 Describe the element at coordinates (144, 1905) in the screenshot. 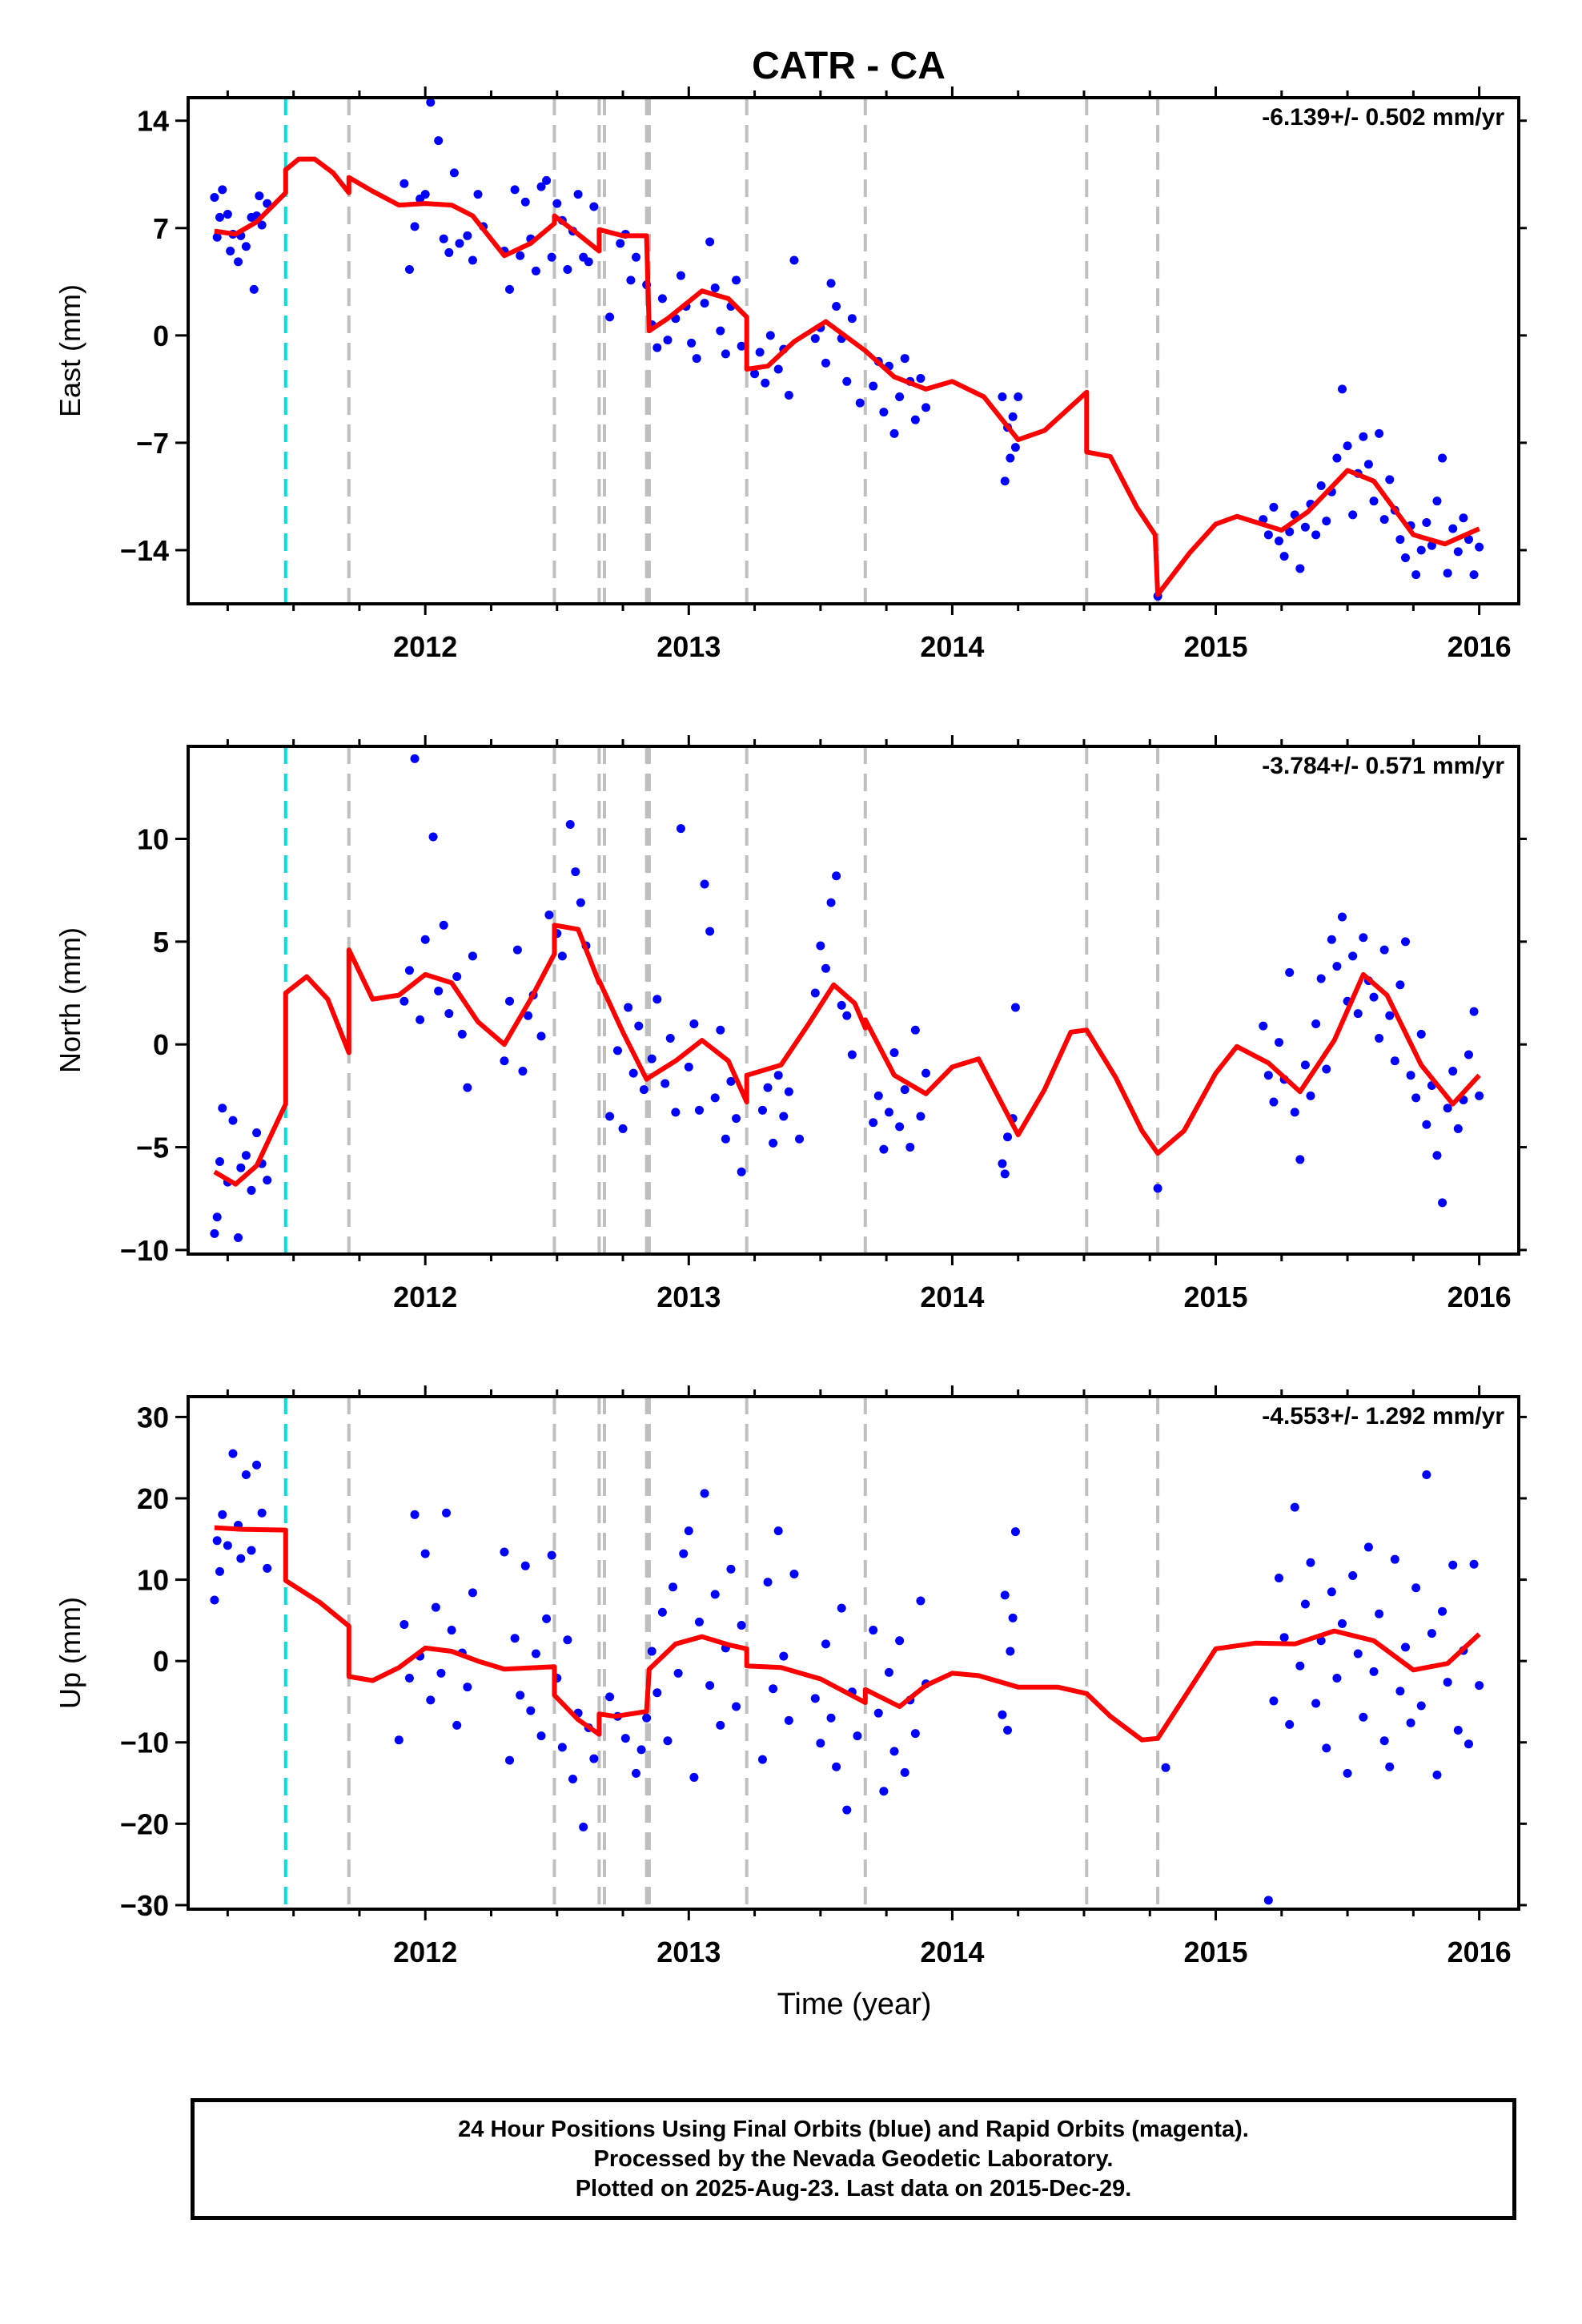

I see `y-tick-label: −30` at that location.